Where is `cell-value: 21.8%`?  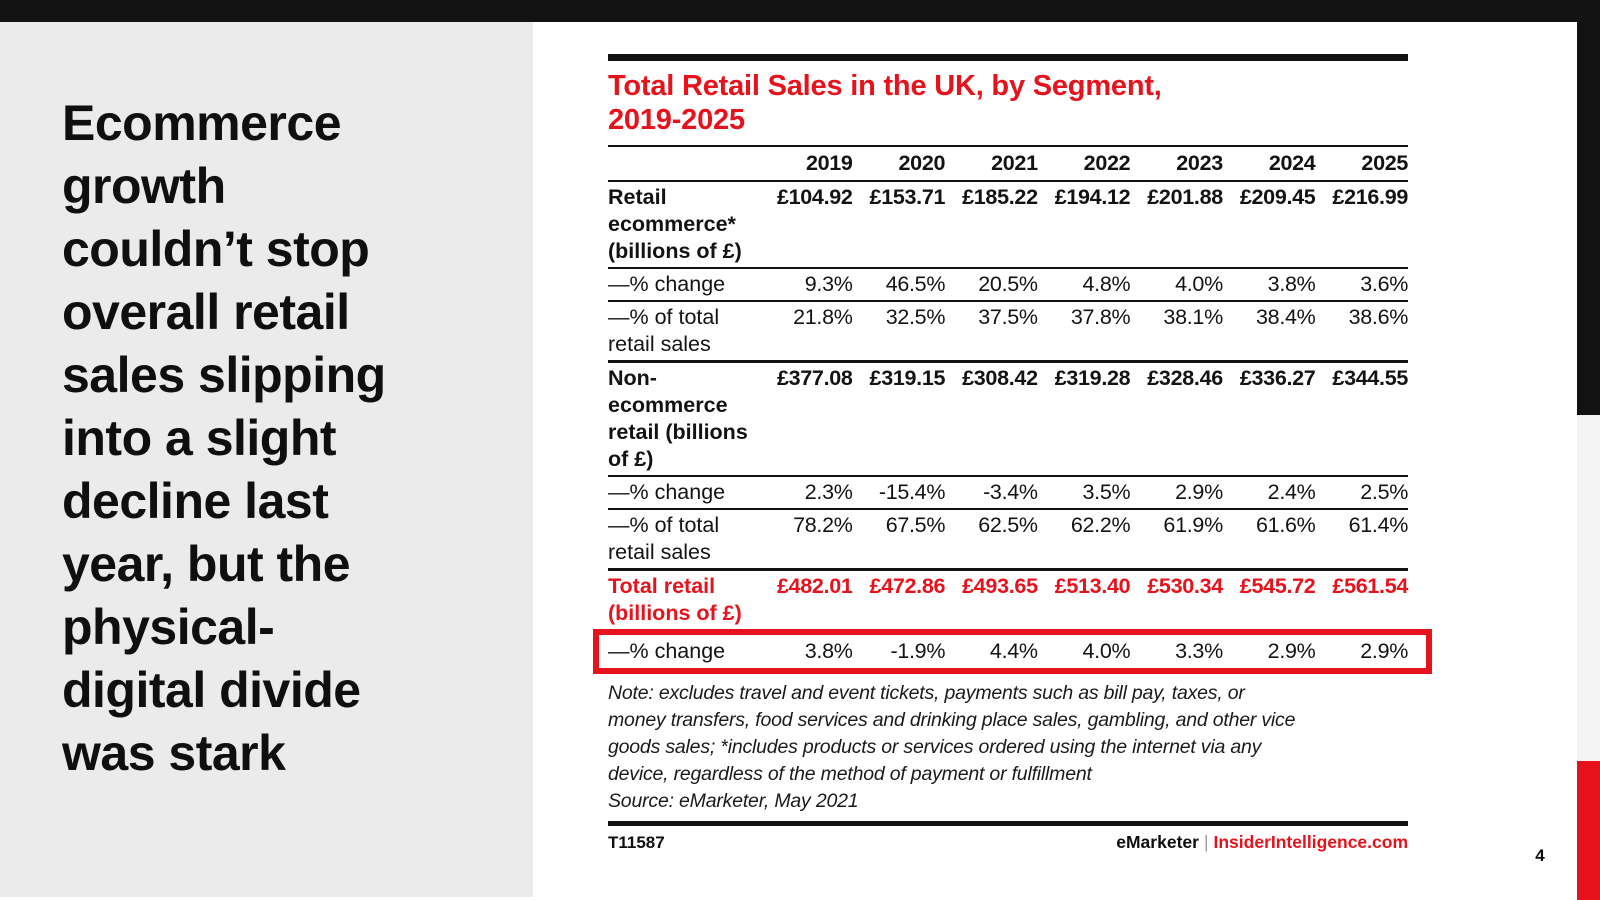
cell-value: 21.8% is located at coordinates (823, 317).